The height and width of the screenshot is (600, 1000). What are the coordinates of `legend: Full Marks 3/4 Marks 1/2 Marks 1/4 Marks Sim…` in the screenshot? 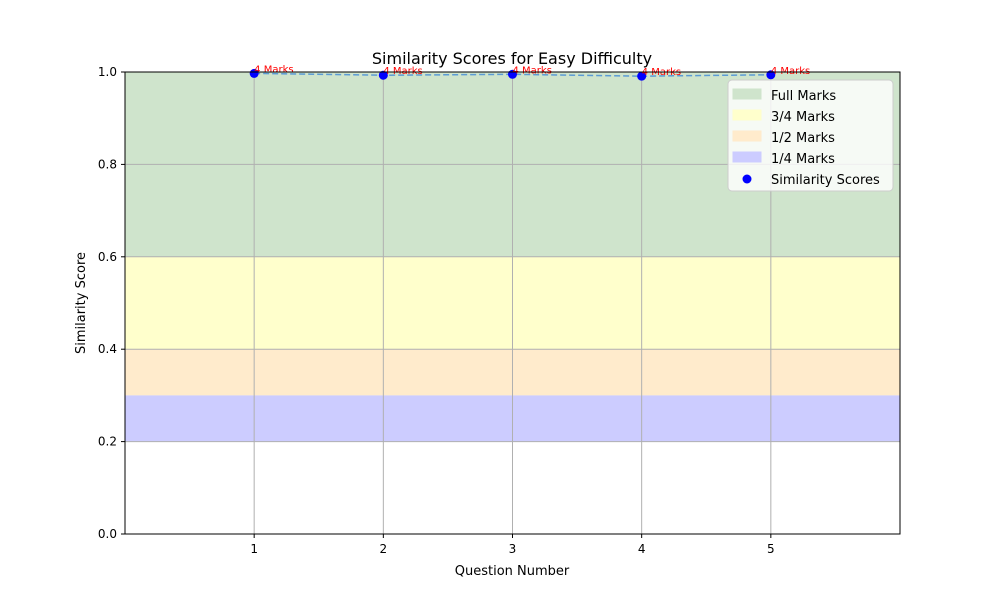 It's located at (810, 135).